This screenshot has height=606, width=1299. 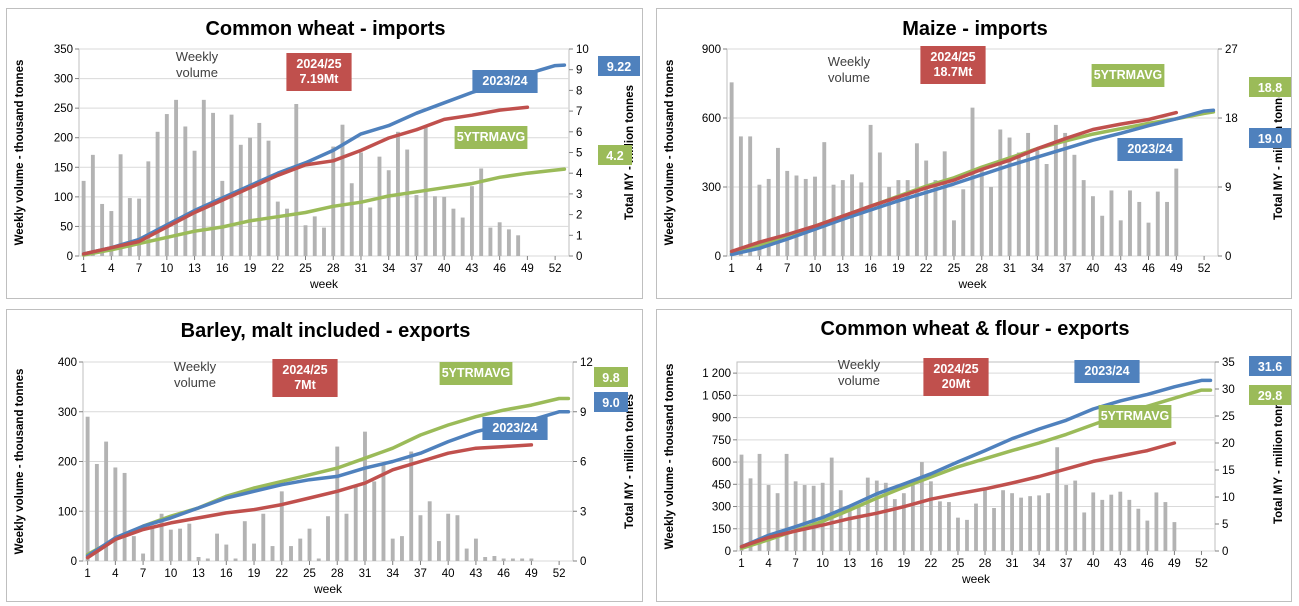 What do you see at coordinates (166, 269) in the screenshot?
I see `x-tick-label: 10` at bounding box center [166, 269].